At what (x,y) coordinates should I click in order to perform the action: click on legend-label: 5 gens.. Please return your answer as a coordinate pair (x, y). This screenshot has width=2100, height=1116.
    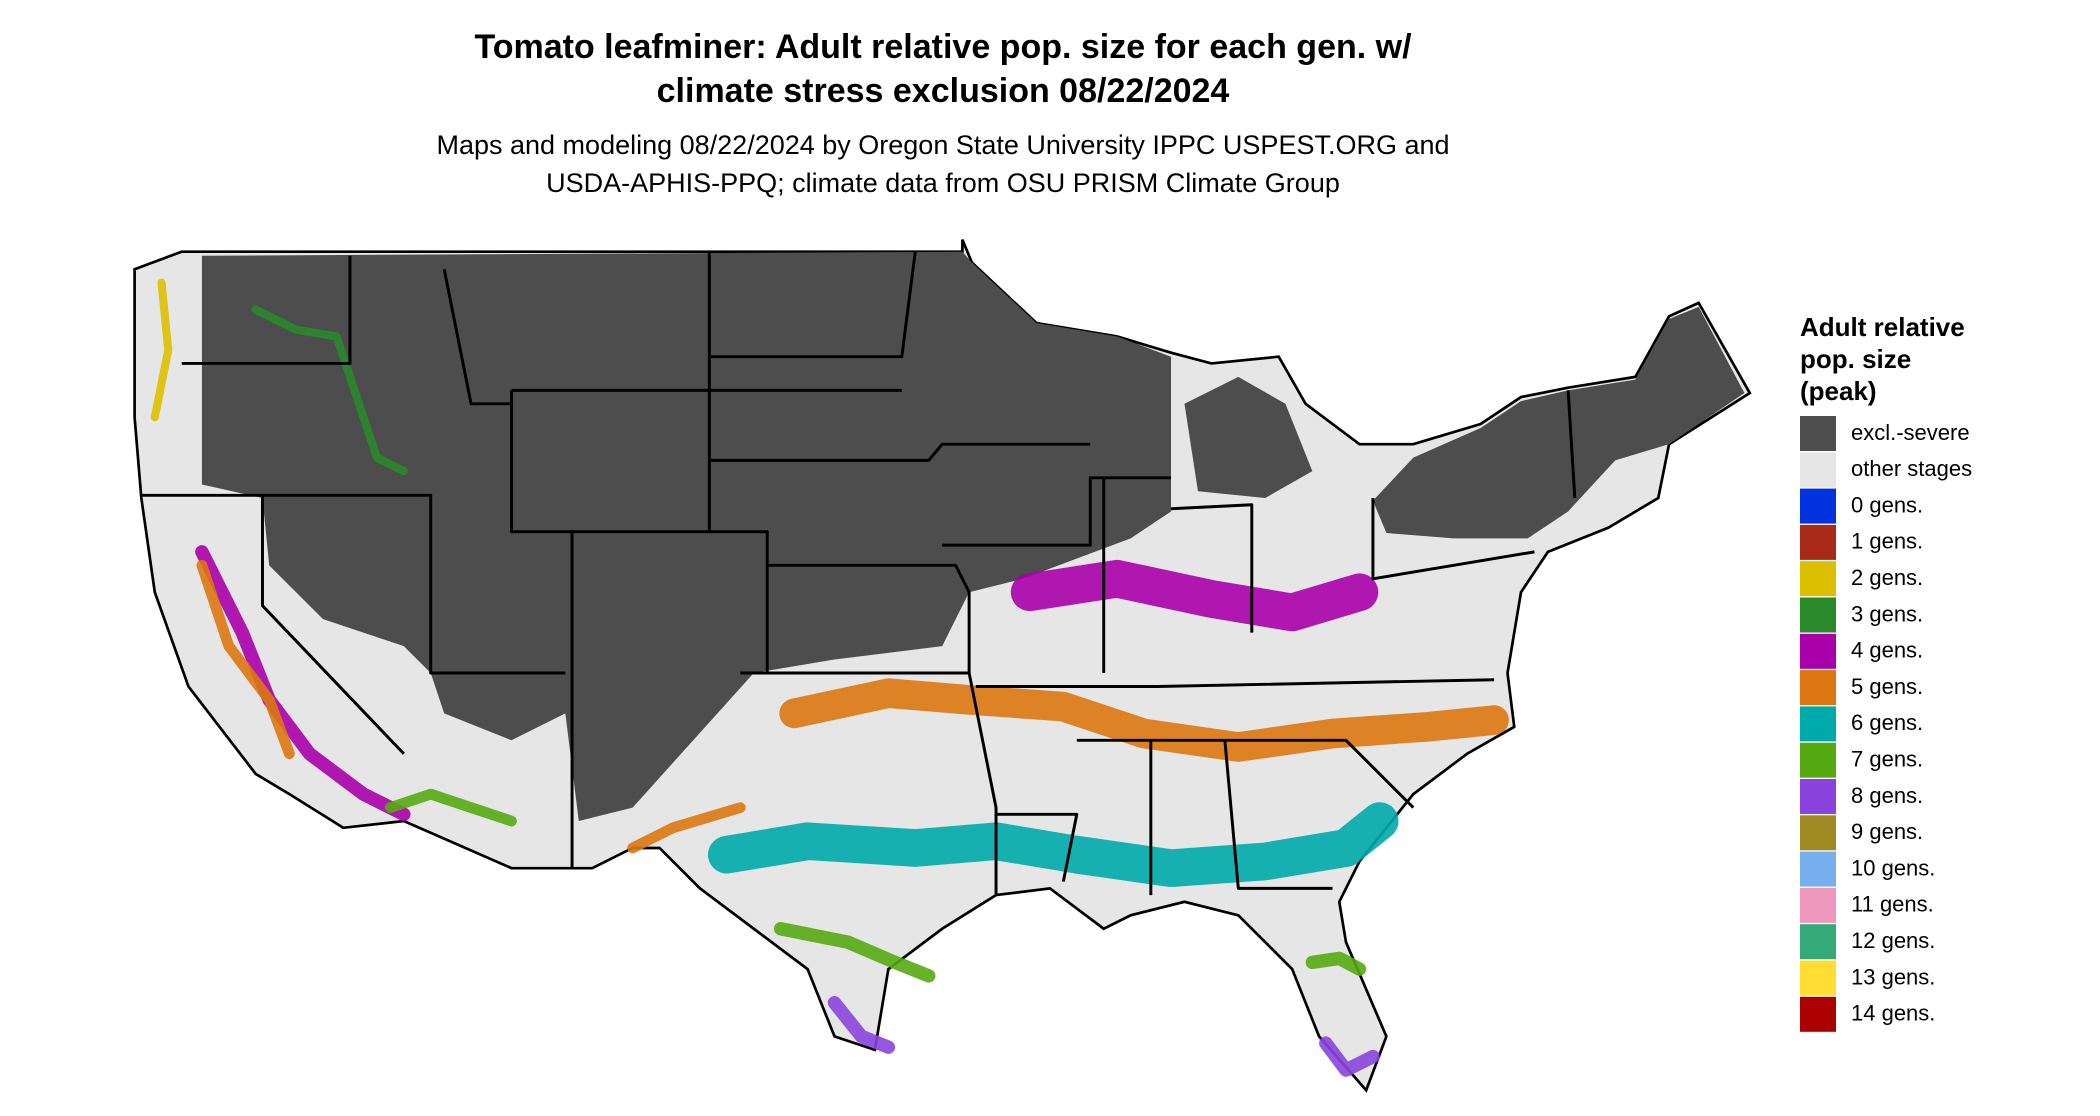
    Looking at the image, I should click on (1887, 686).